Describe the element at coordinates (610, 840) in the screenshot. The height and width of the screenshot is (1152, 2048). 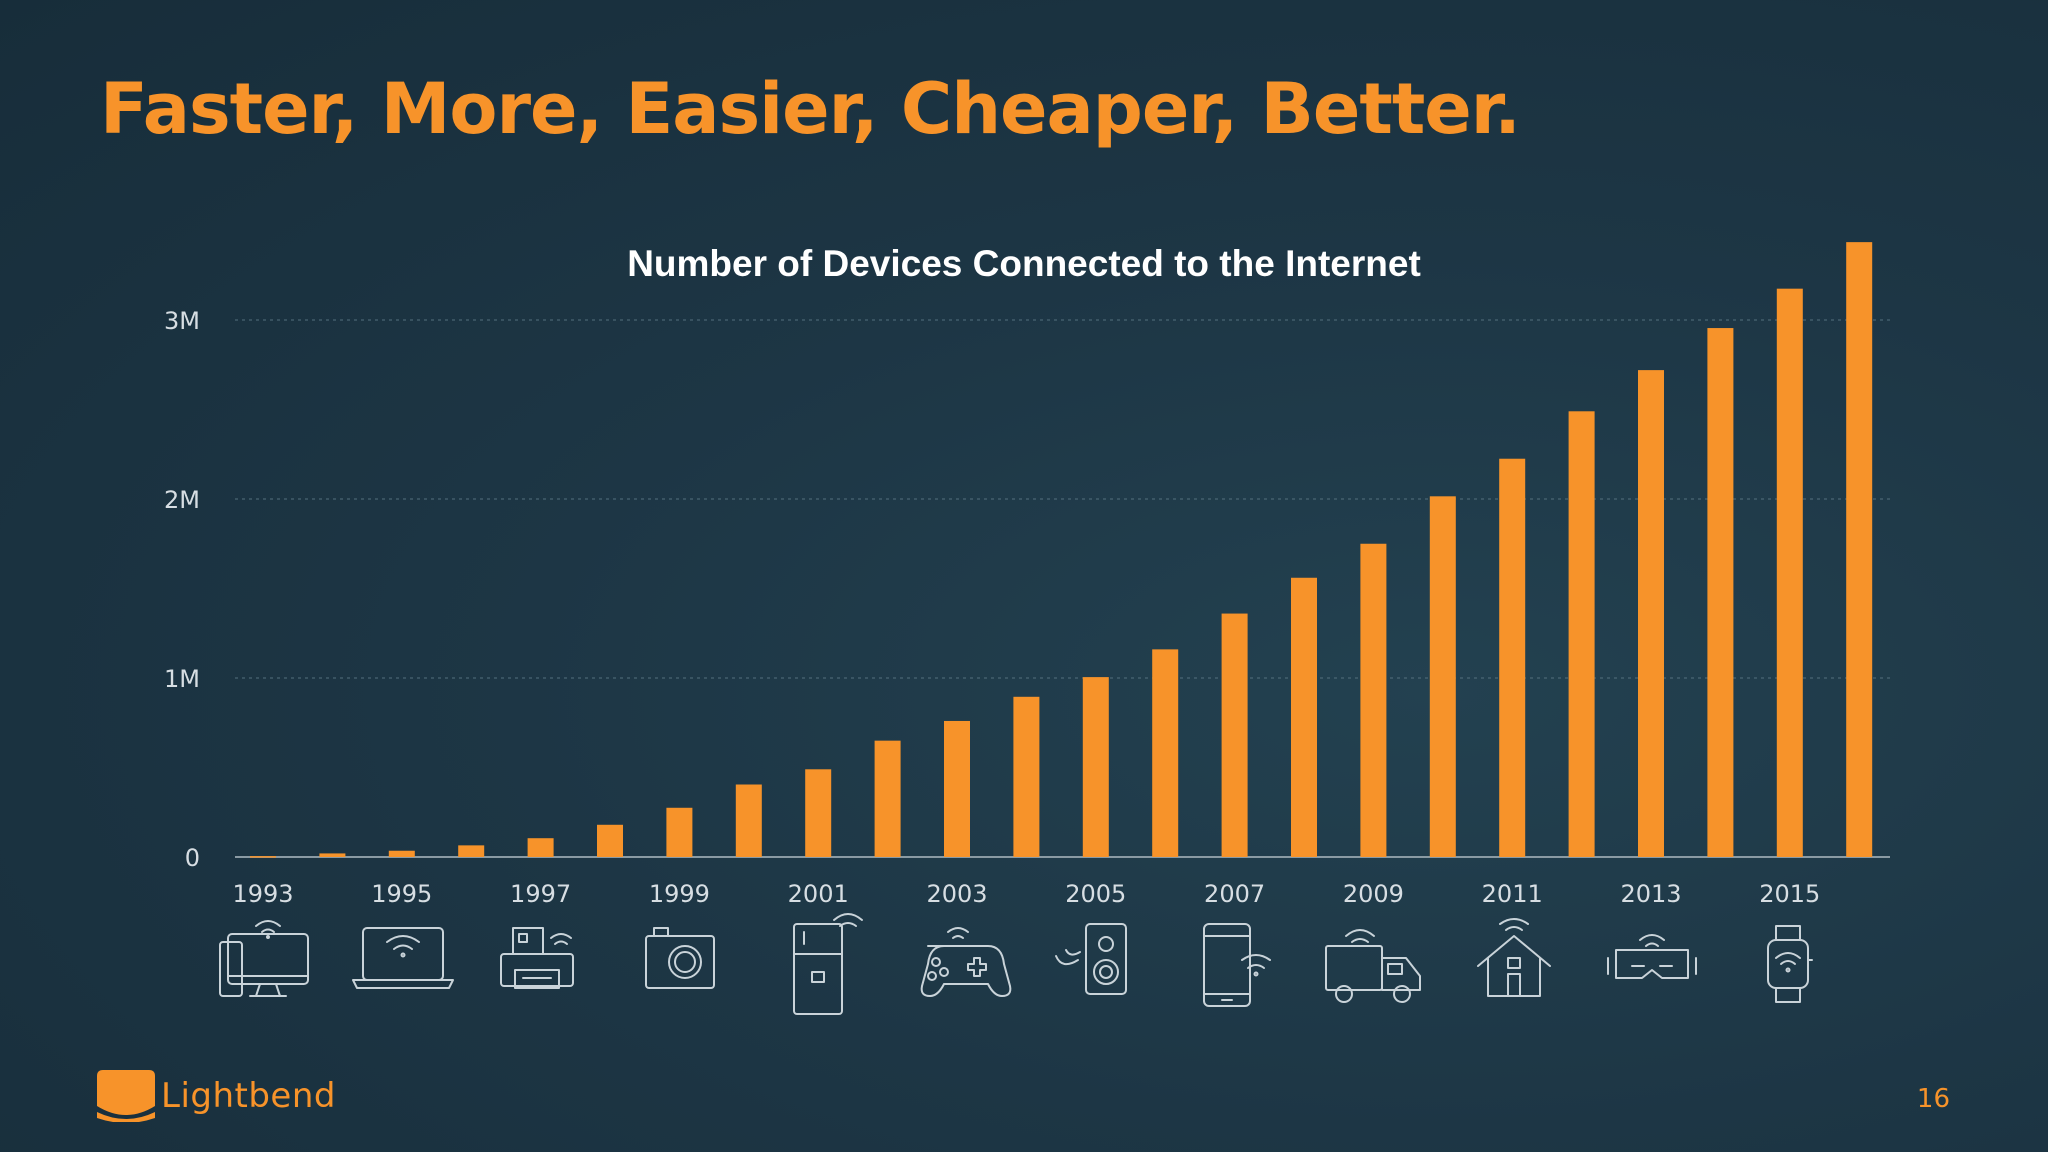
I see `bar-1998` at that location.